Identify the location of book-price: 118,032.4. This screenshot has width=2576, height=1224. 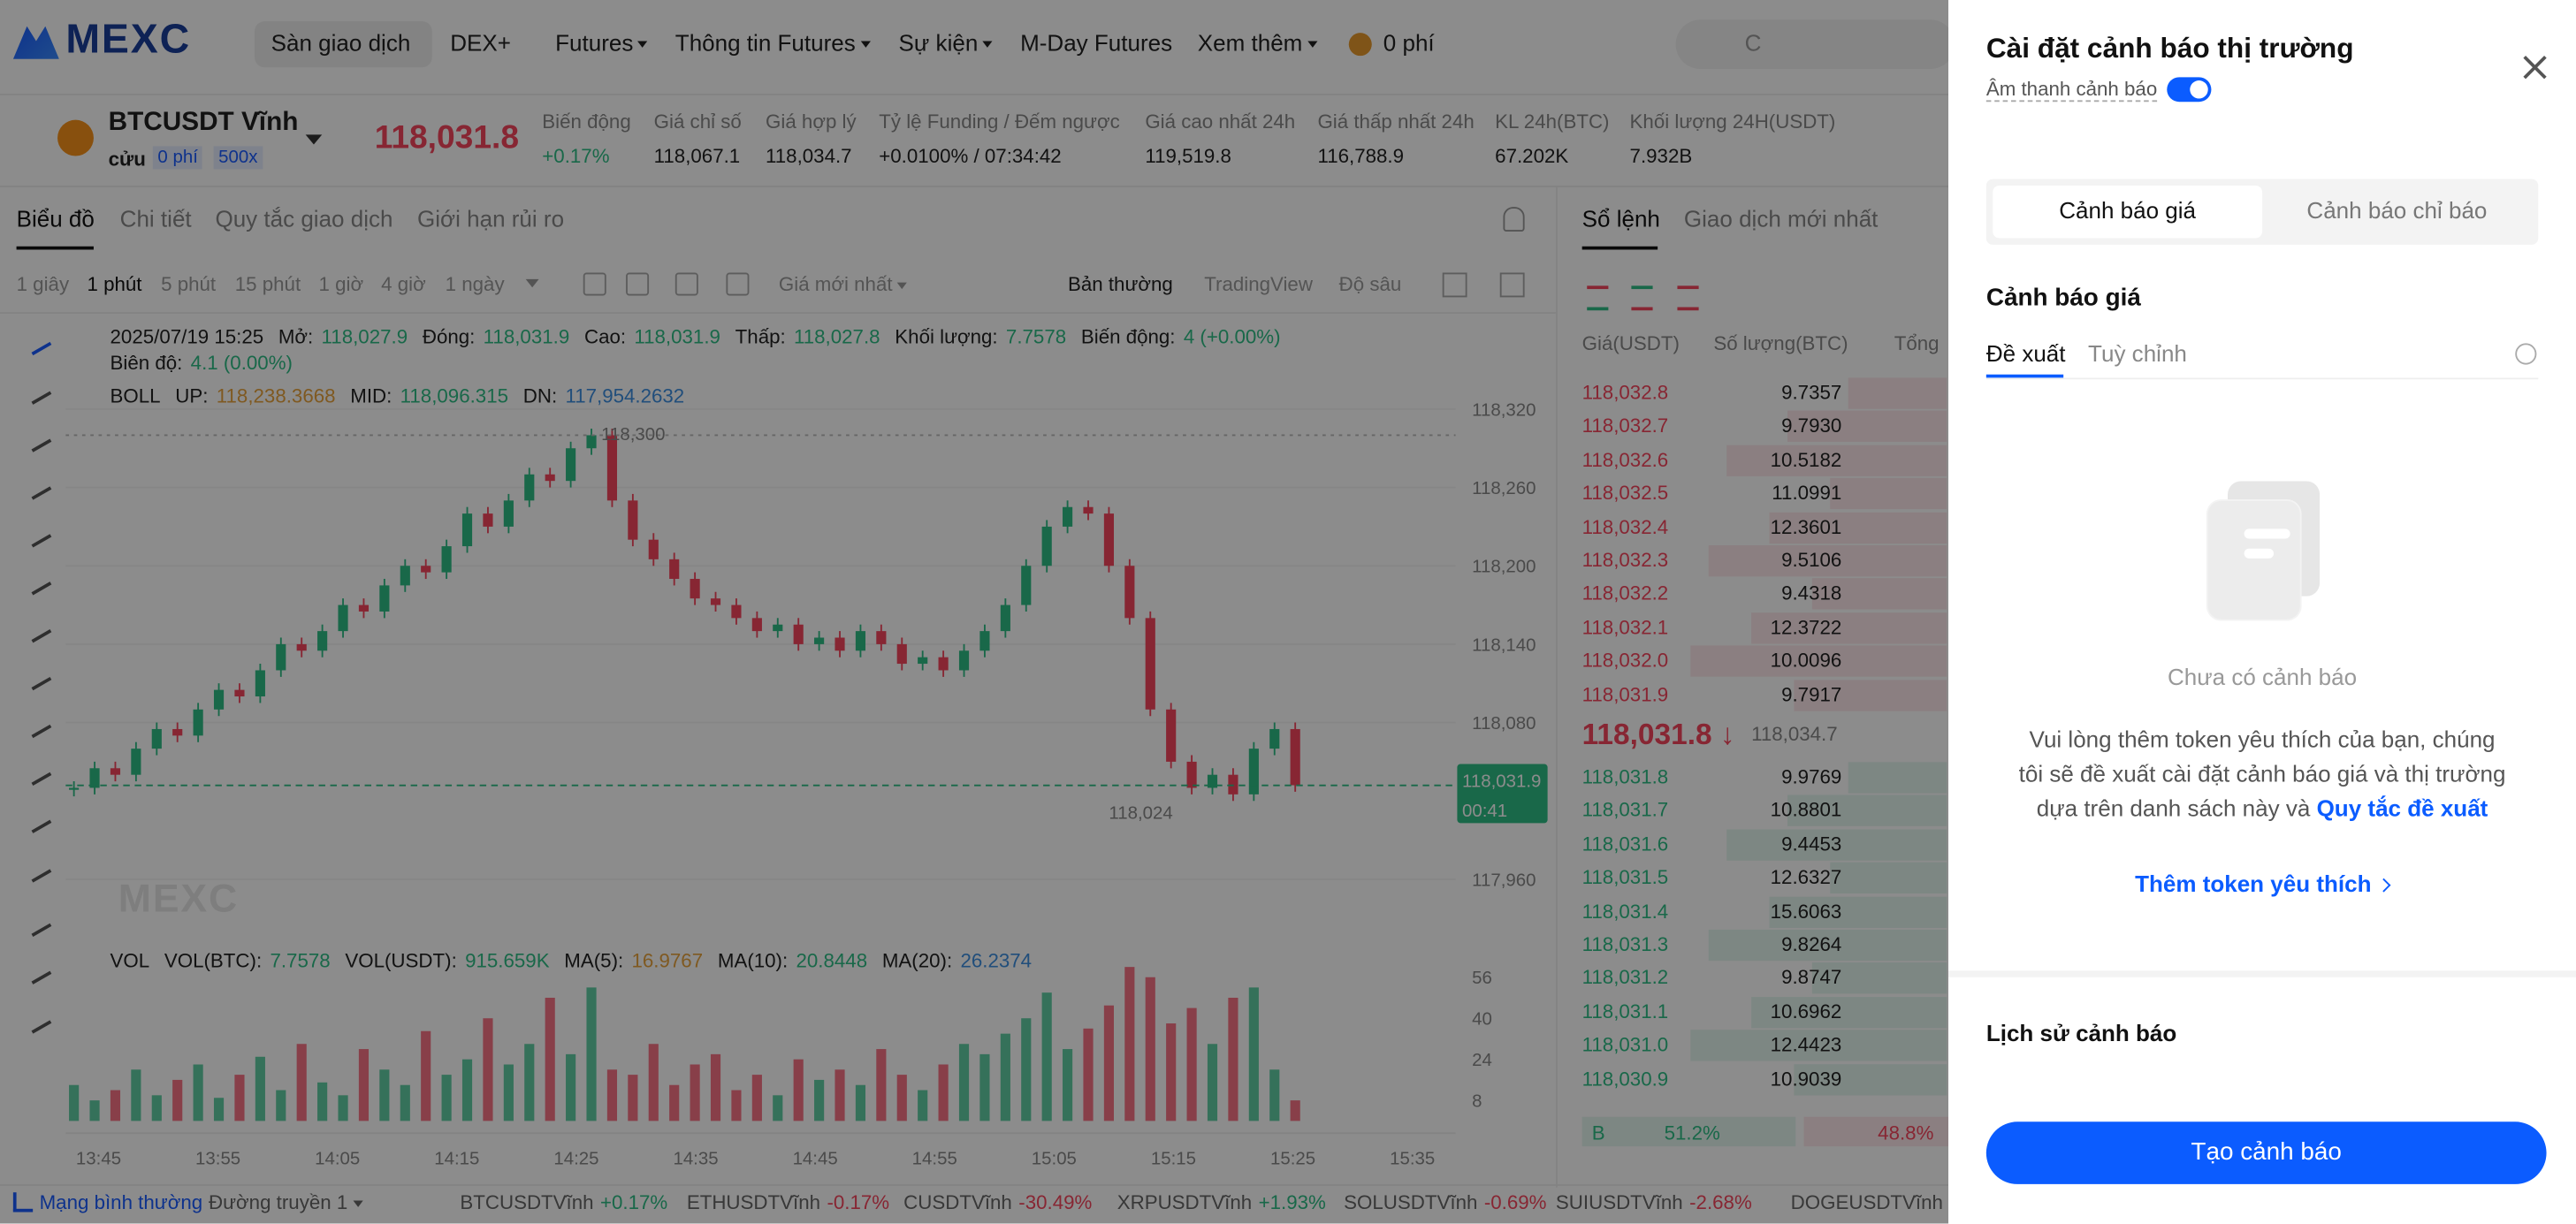
(1625, 526).